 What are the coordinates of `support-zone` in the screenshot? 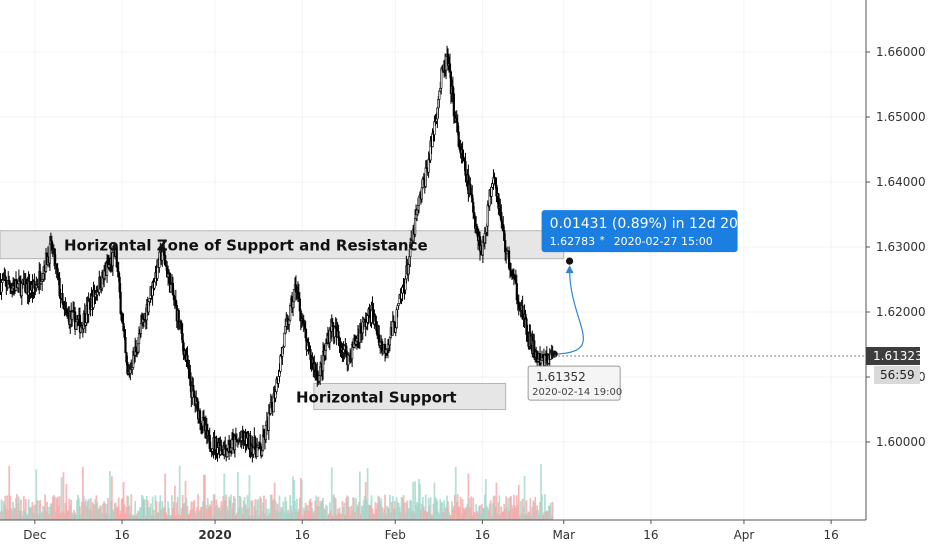 It's located at (410, 396).